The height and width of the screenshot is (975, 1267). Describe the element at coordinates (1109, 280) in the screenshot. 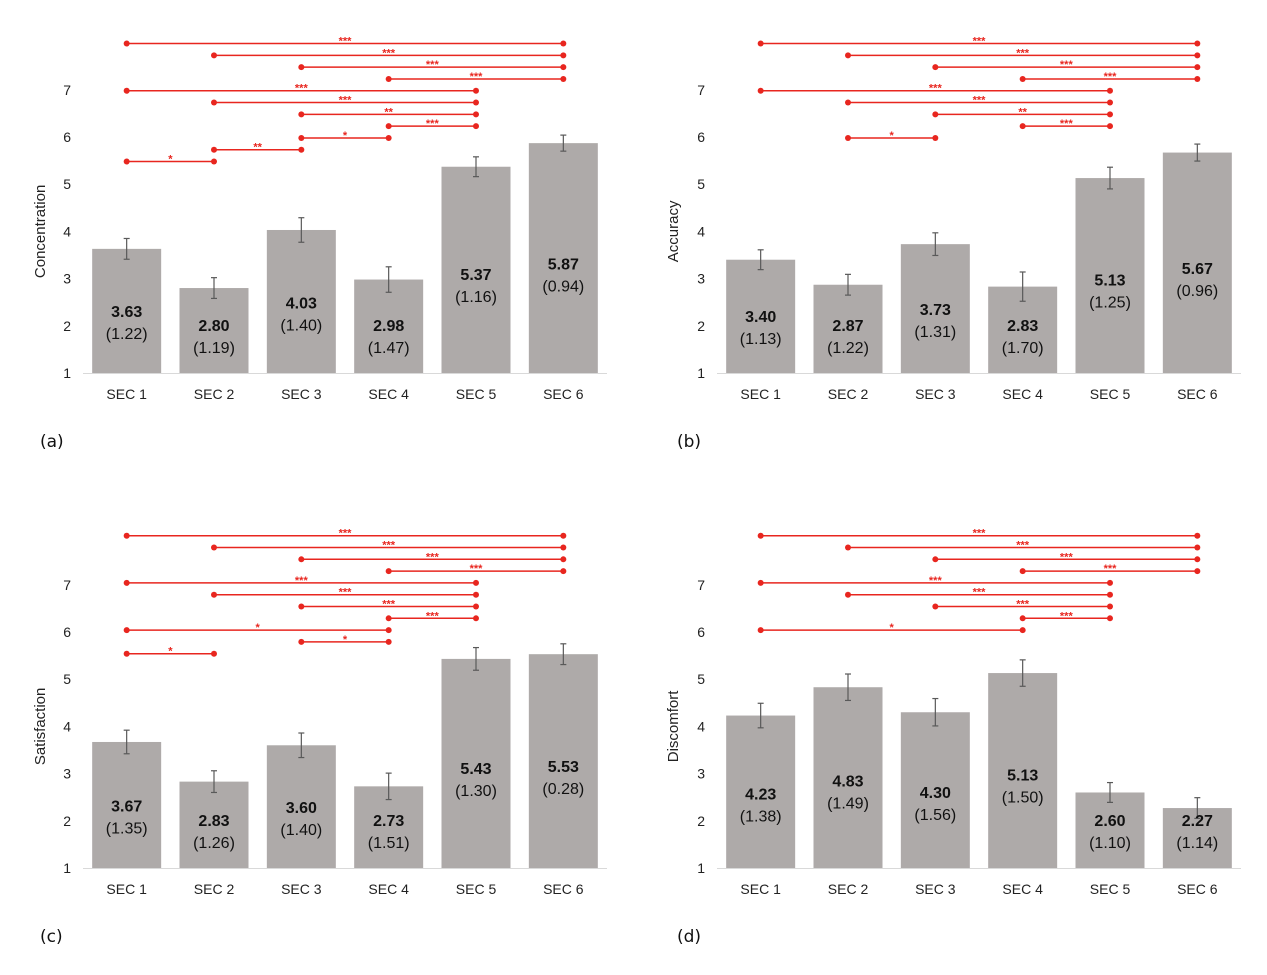

I see `bar-value-label: 5.13` at that location.